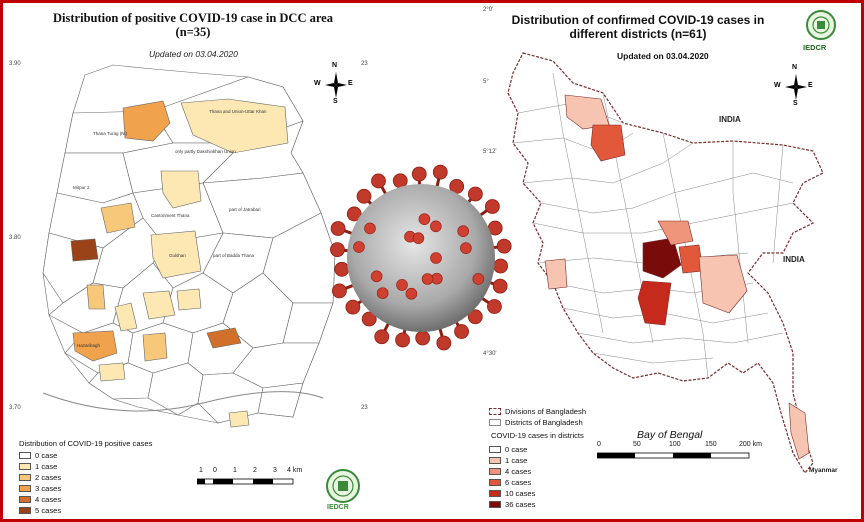  I want to click on area-jatrabari, so click(224, 338).